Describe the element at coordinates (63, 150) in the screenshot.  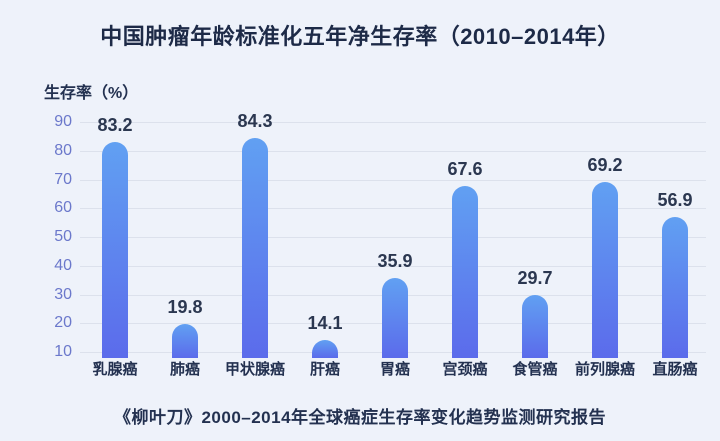
I see `y-tick-label: 80` at that location.